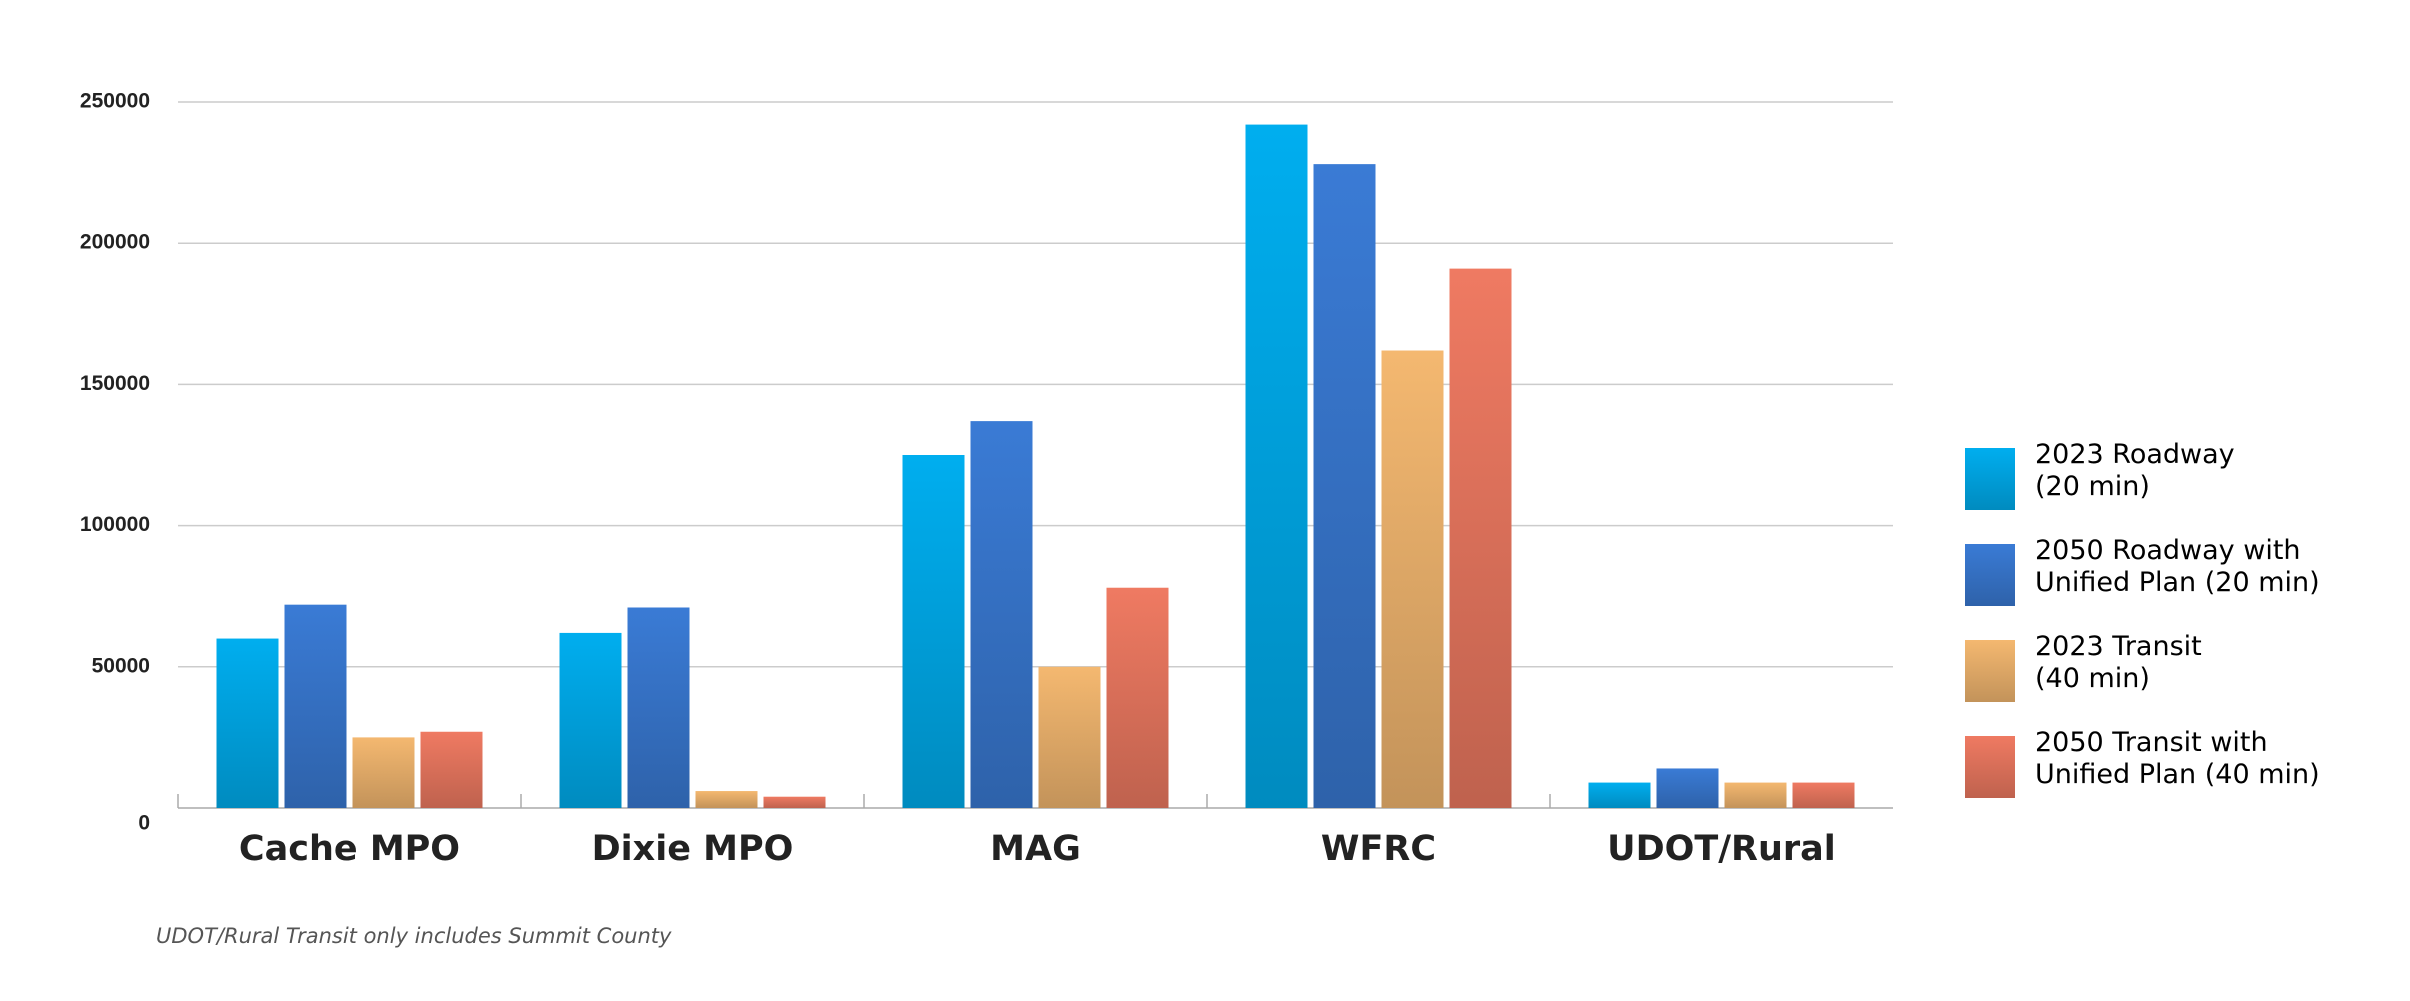 This screenshot has height=1001, width=2410. Describe the element at coordinates (121, 665) in the screenshot. I see `y-tick-label: 50000` at that location.